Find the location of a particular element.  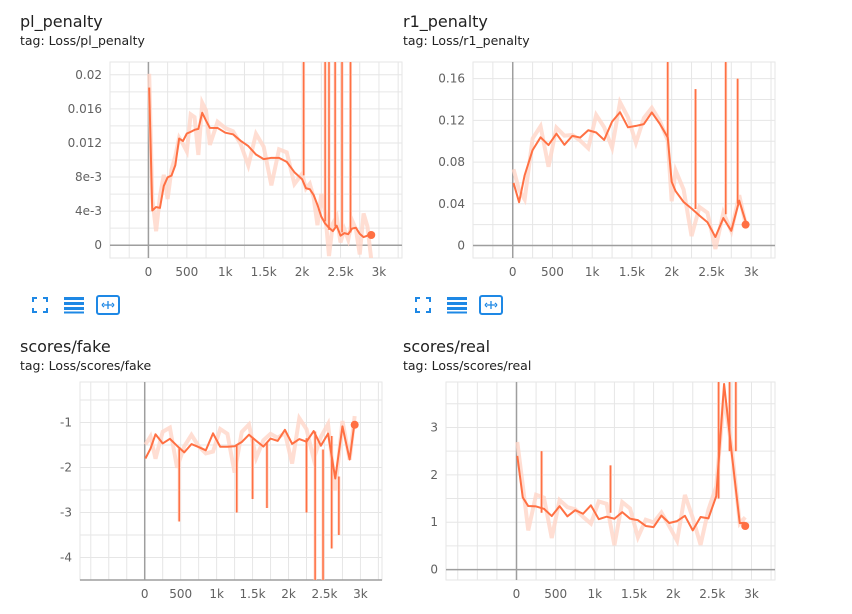

chart-tag: tag: Loss/scores/real is located at coordinates (467, 365).